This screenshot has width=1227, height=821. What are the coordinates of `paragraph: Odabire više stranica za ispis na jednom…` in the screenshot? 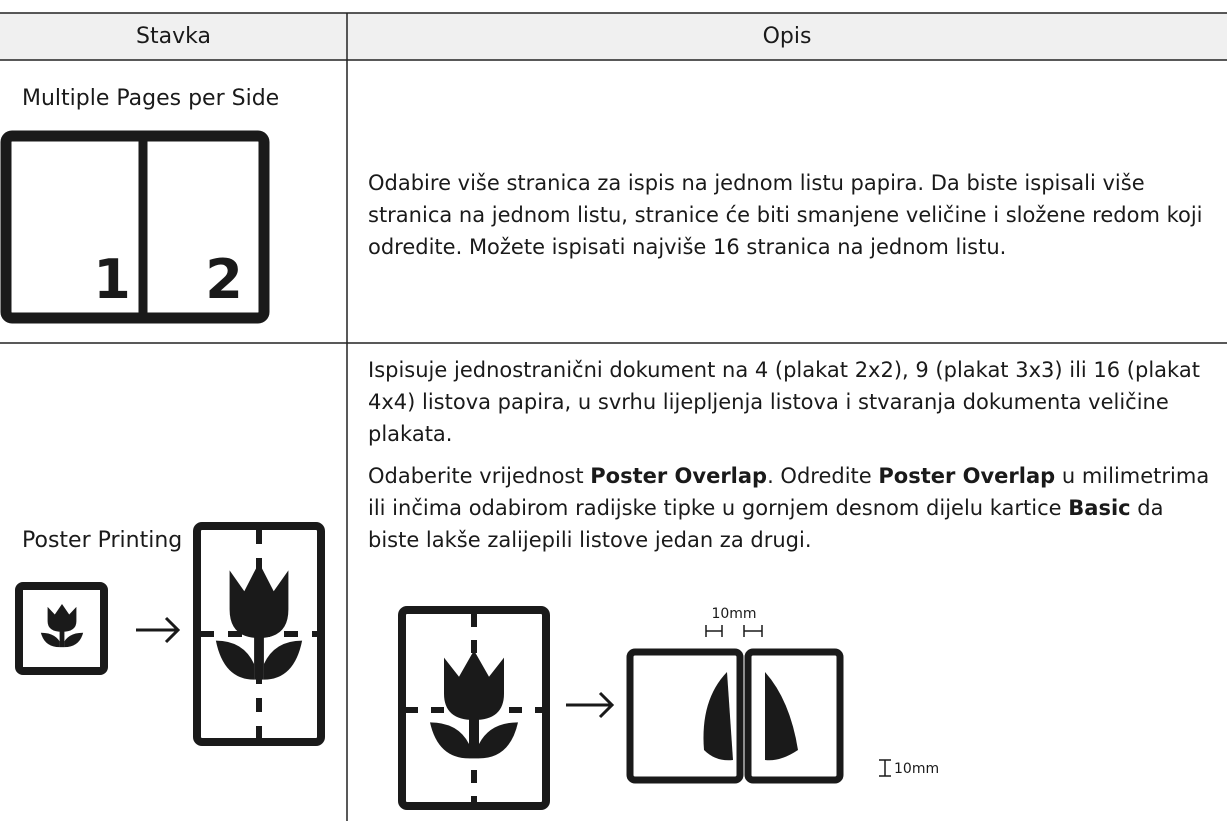 It's located at (785, 215).